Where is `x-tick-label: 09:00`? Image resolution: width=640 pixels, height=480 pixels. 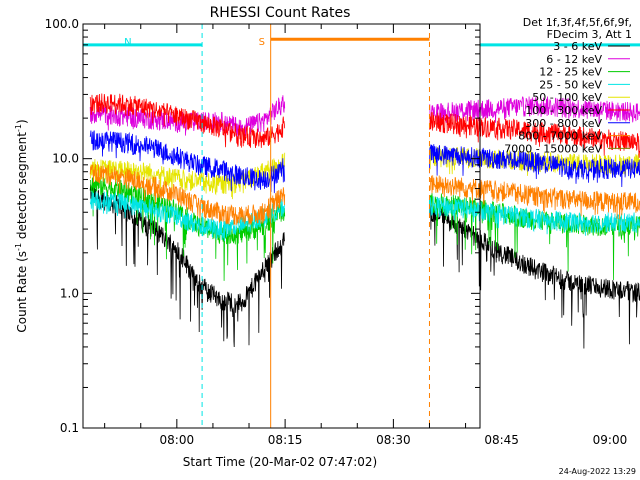
x-tick-label: 09:00 is located at coordinates (610, 440).